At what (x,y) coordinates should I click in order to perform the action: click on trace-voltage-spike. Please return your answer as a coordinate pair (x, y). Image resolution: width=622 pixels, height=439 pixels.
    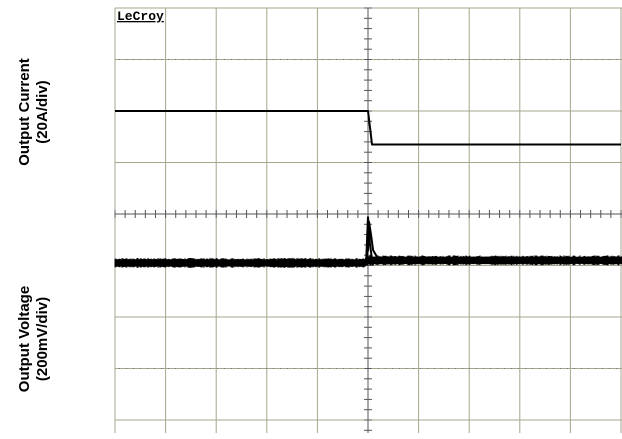
    Looking at the image, I should click on (369, 241).